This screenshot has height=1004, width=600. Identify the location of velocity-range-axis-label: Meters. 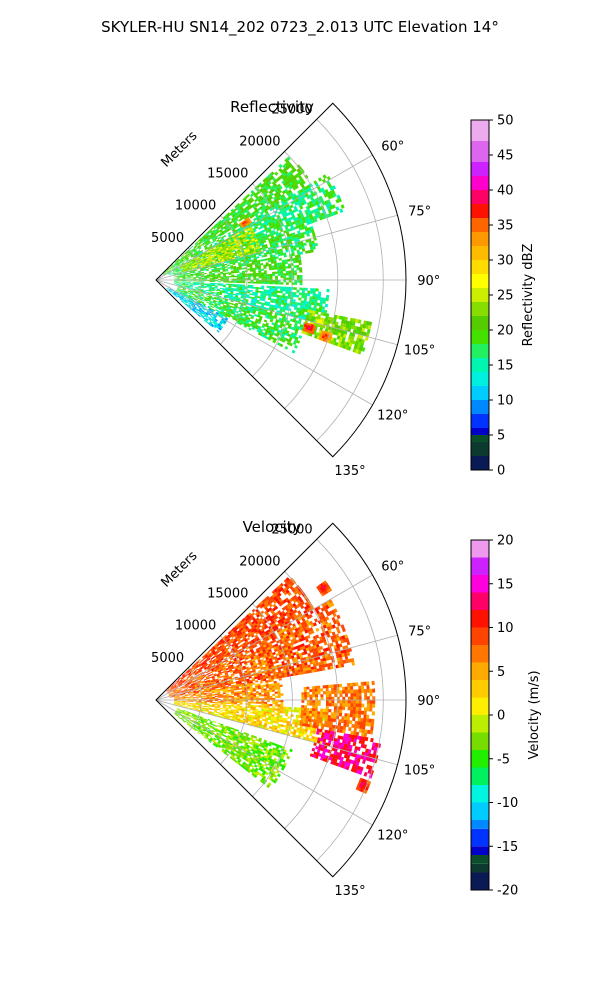
(180, 569).